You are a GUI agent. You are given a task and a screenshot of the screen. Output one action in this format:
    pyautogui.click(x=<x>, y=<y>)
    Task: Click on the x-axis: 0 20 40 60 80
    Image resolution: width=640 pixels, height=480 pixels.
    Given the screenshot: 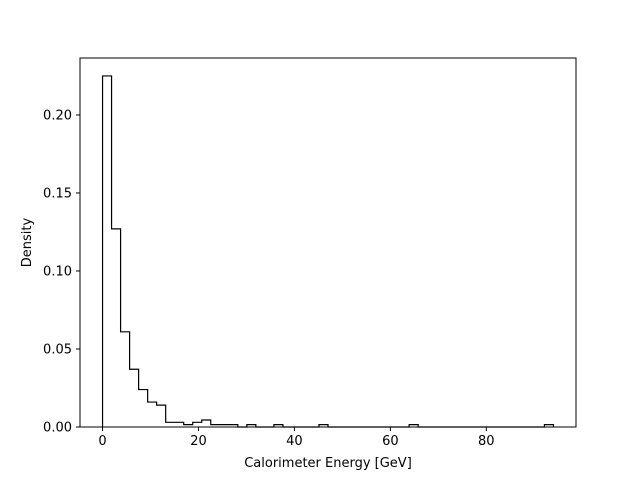 What is the action you would take?
    pyautogui.click(x=296, y=438)
    